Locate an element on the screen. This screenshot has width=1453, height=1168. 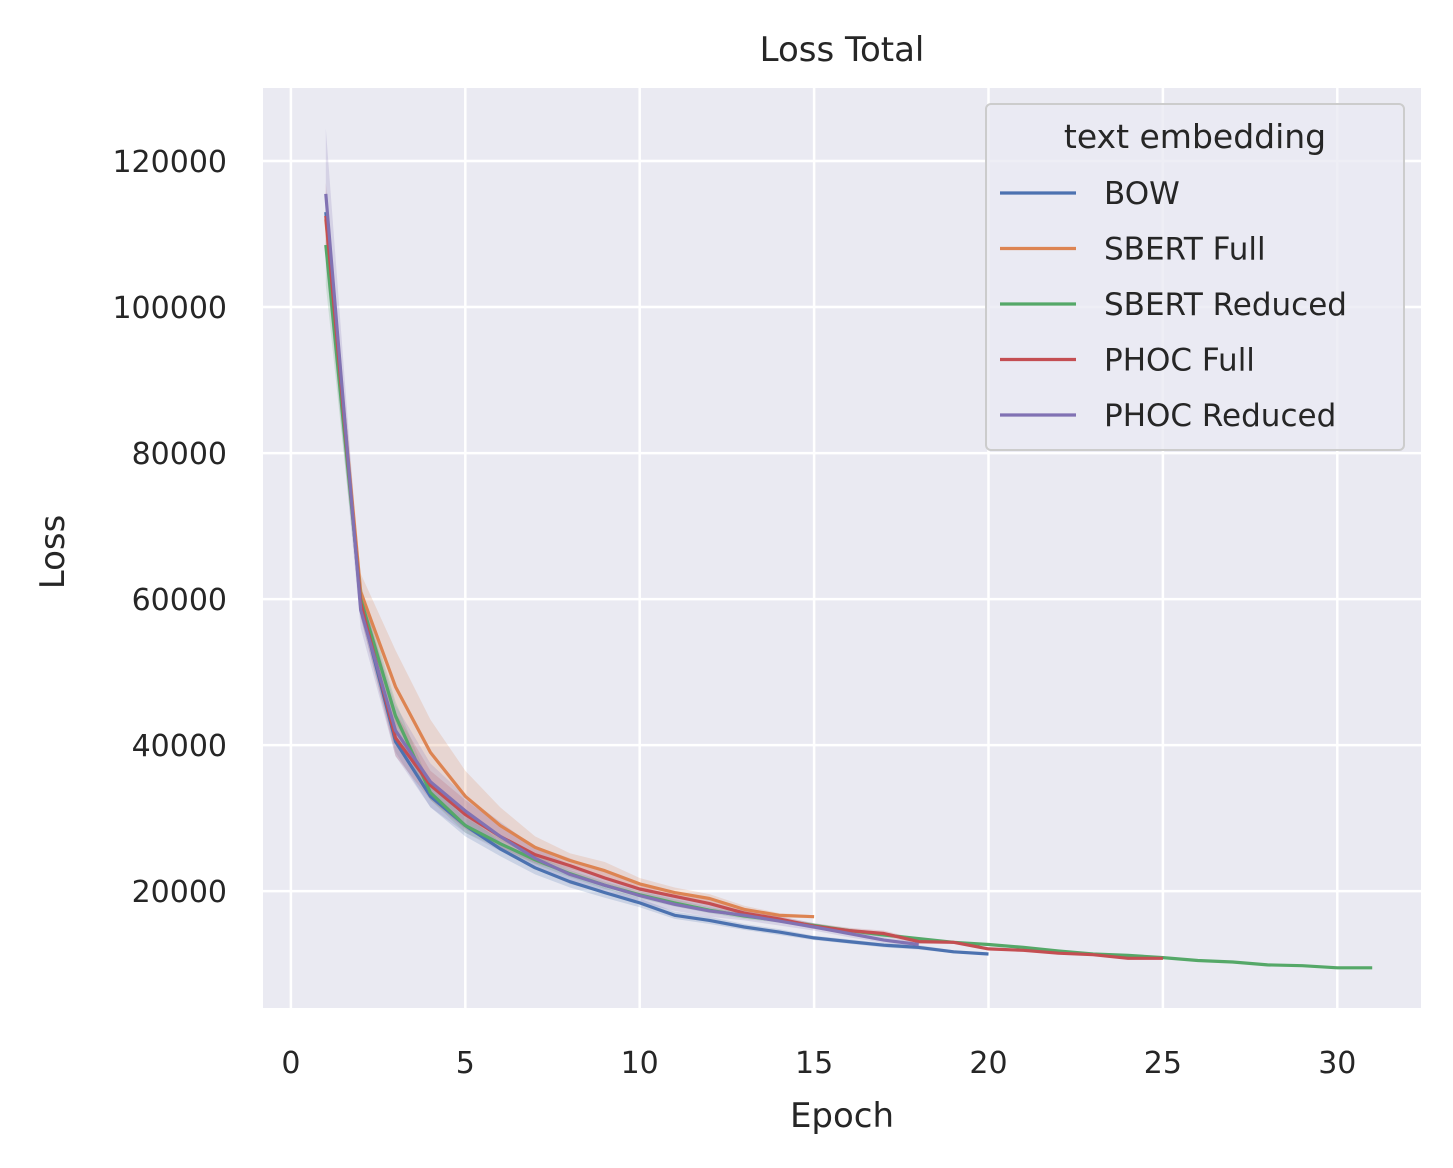
x-tick-label: 10 is located at coordinates (640, 1063).